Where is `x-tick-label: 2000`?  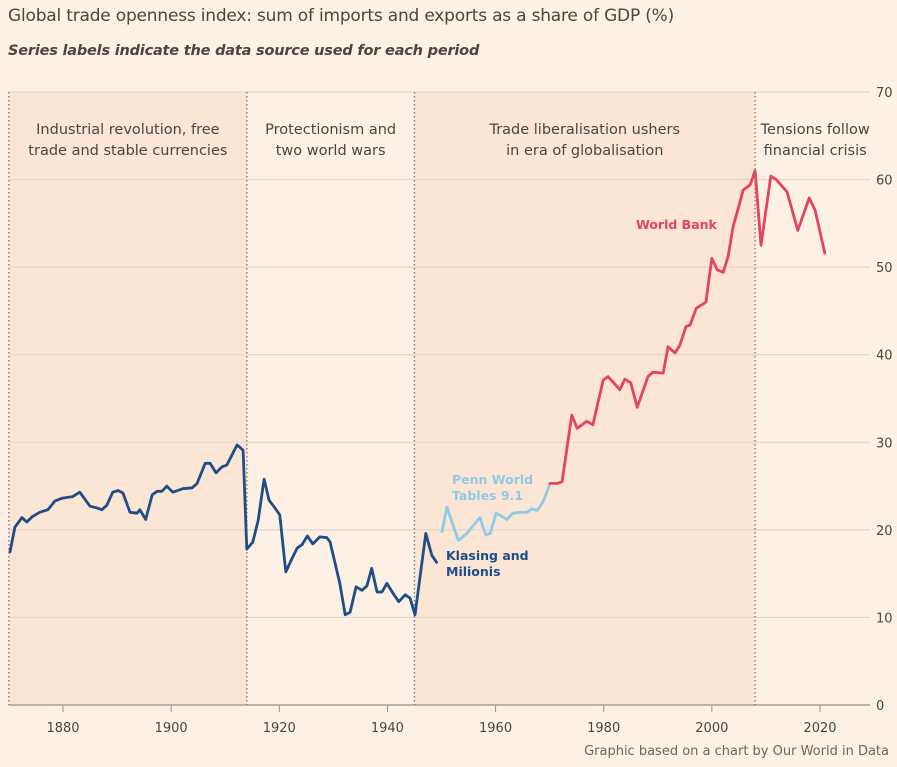 x-tick-label: 2000 is located at coordinates (711, 728).